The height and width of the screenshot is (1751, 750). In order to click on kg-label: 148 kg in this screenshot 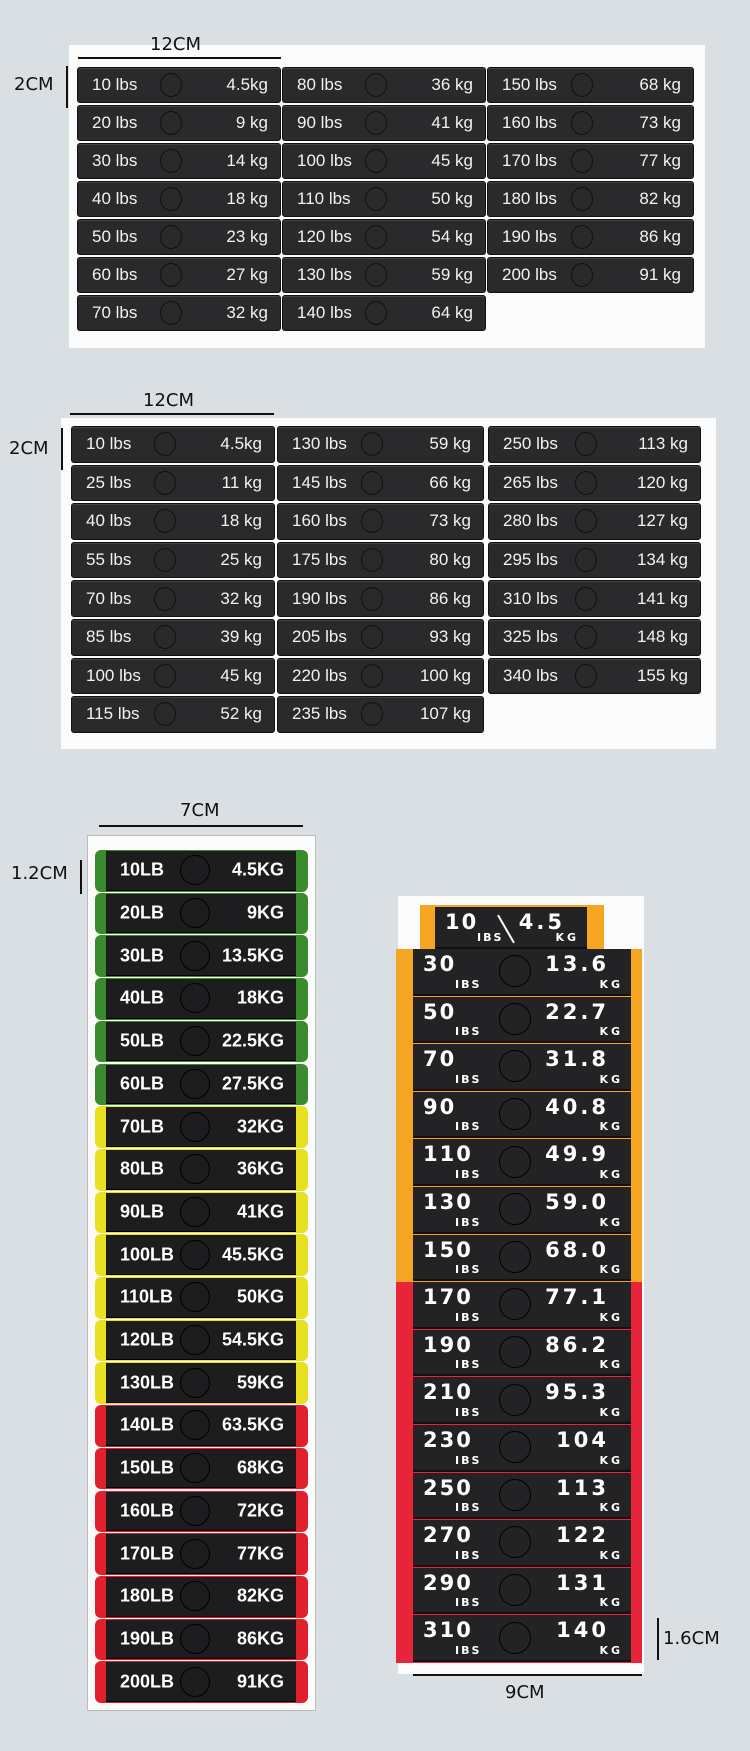, I will do `click(662, 637)`.